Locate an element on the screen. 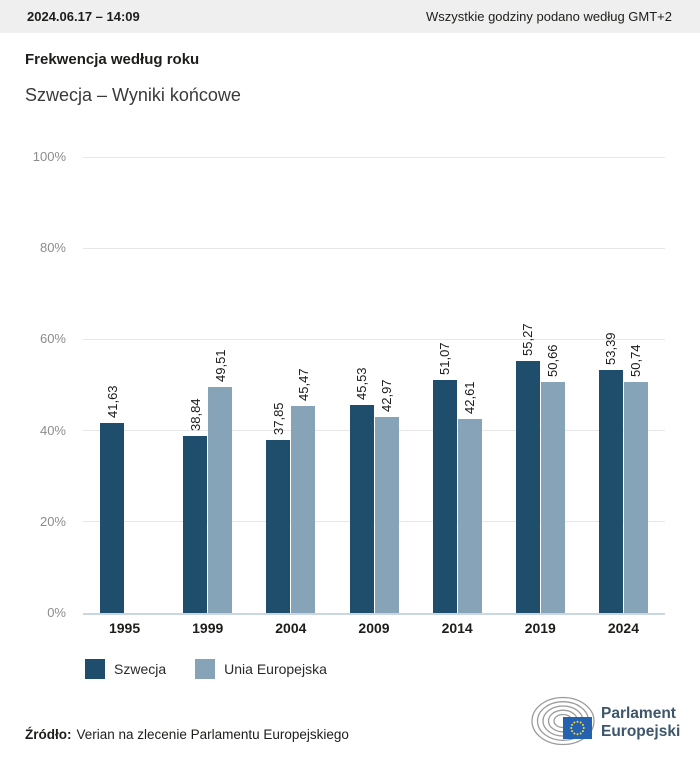 The height and width of the screenshot is (759, 700). bar-value-szwecja-1995: 41,63 is located at coordinates (112, 402).